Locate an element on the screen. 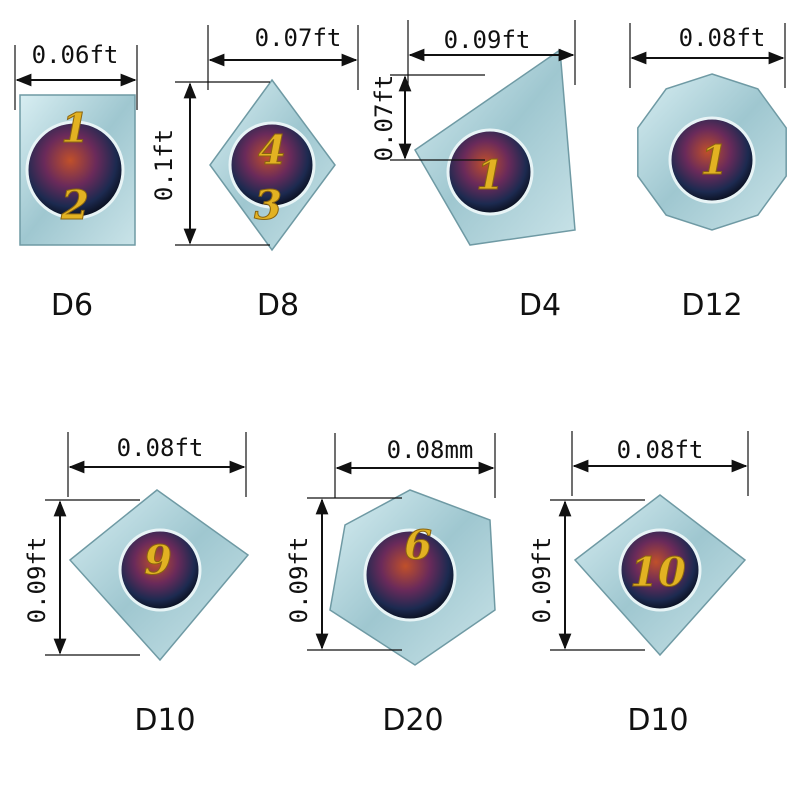 The image size is (800, 800). die-name: D8 is located at coordinates (278, 305).